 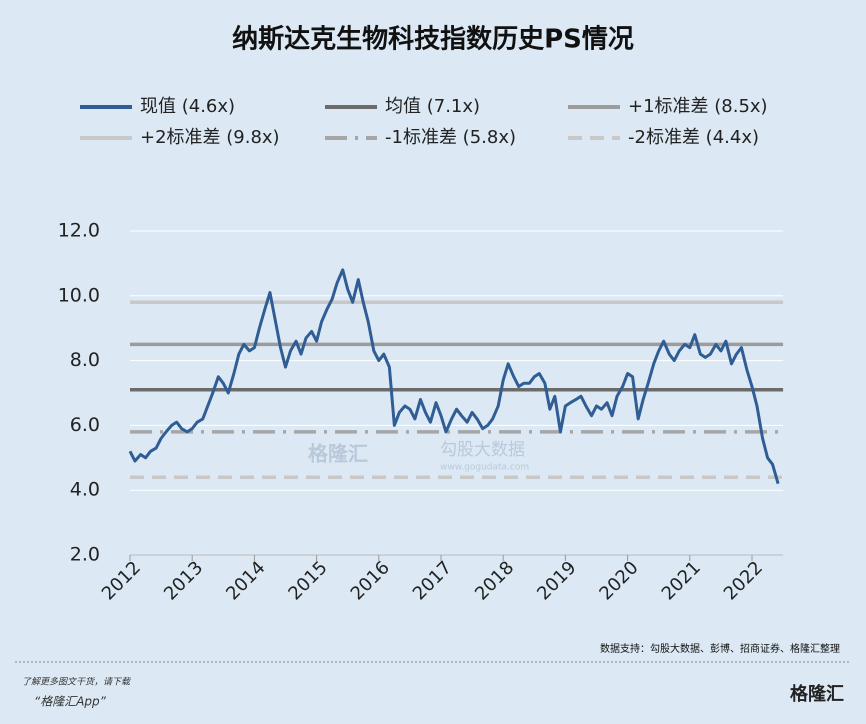 What do you see at coordinates (450, 137) in the screenshot?
I see `legend-label: -1标准差 (5.8x)` at bounding box center [450, 137].